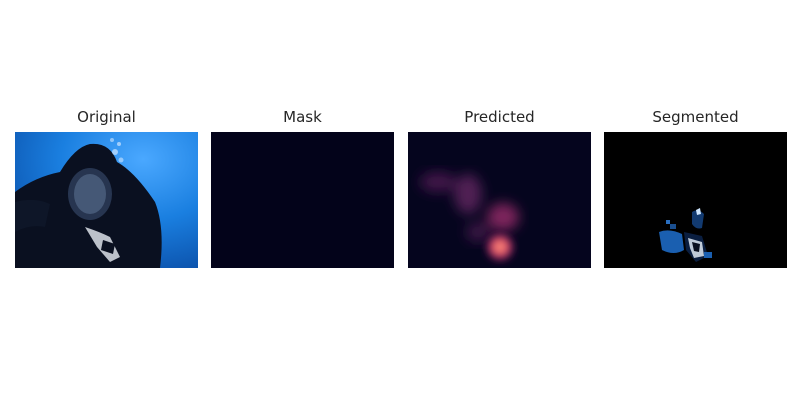  What do you see at coordinates (695, 117) in the screenshot?
I see `panel-title-segmented: Segmented` at bounding box center [695, 117].